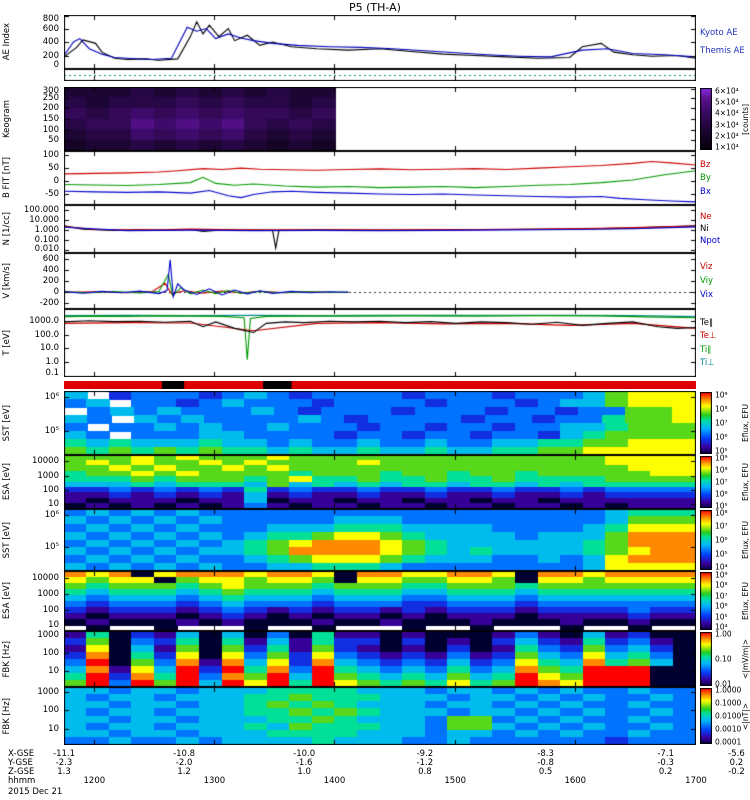  What do you see at coordinates (724, 281) in the screenshot?
I see `right-zone-v: Viz Viy Vix` at bounding box center [724, 281].